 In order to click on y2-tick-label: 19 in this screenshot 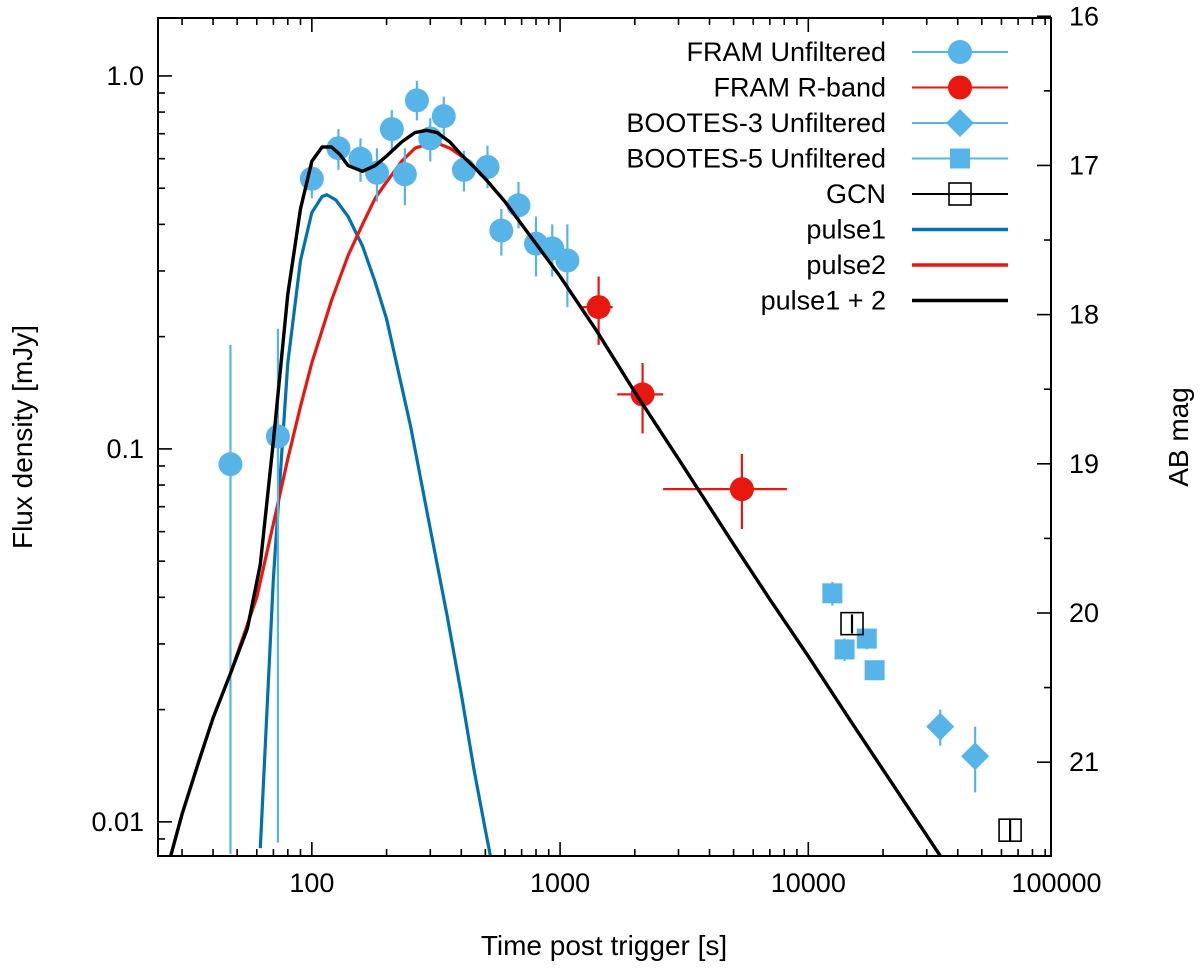, I will do `click(1084, 464)`.